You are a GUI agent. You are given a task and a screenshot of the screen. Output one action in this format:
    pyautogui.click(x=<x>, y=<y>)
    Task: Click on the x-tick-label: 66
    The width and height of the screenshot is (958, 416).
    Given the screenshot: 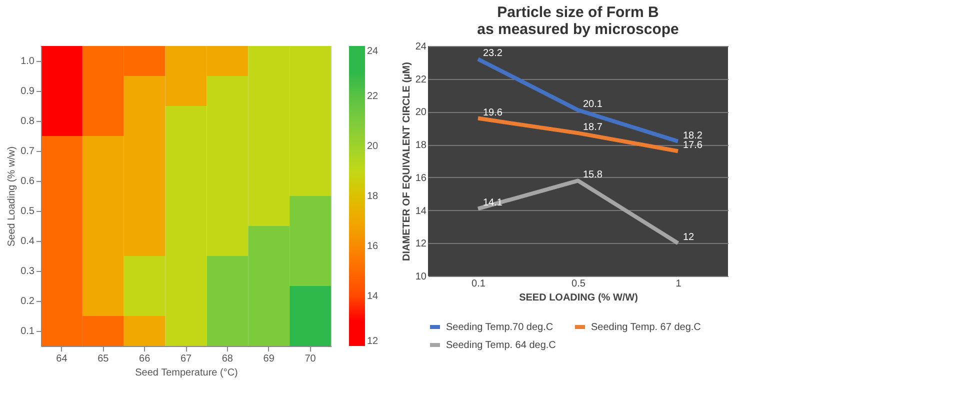 What is the action you would take?
    pyautogui.click(x=145, y=359)
    